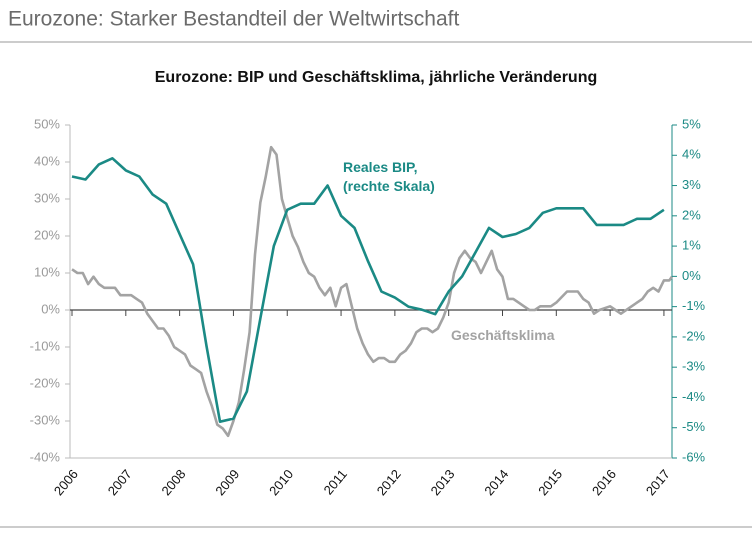 This screenshot has width=752, height=537. What do you see at coordinates (691, 184) in the screenshot?
I see `y2-tick-label: 3%` at bounding box center [691, 184].